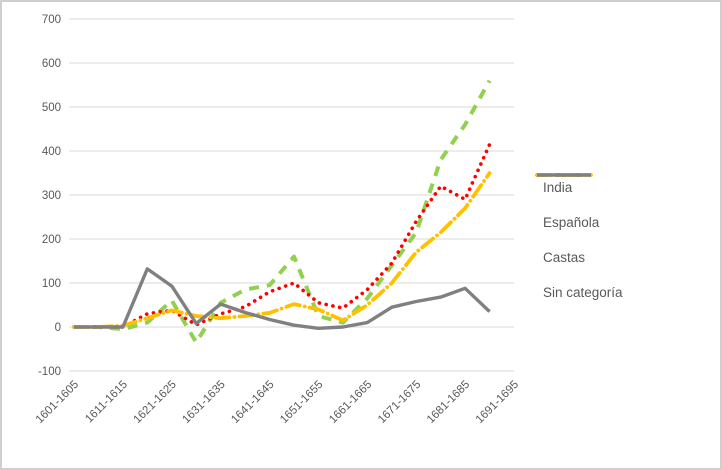 This screenshot has width=722, height=470. What do you see at coordinates (558, 187) in the screenshot?
I see `legend-label-india: India` at bounding box center [558, 187].